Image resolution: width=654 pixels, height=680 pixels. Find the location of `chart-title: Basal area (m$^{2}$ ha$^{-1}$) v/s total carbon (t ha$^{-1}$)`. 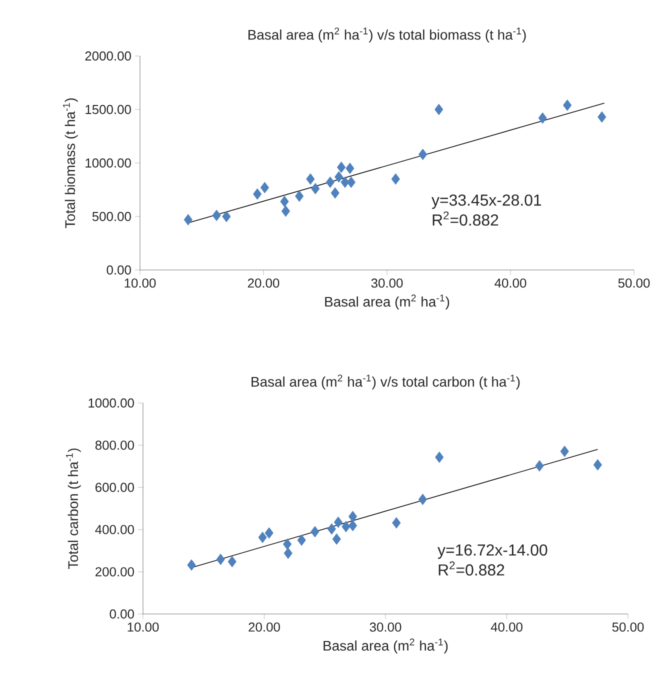

chart-title: Basal area (m$^{2}$ ha$^{-1}$) v/s total carbon (t ha$^{-1}$) is located at coordinates (386, 382).